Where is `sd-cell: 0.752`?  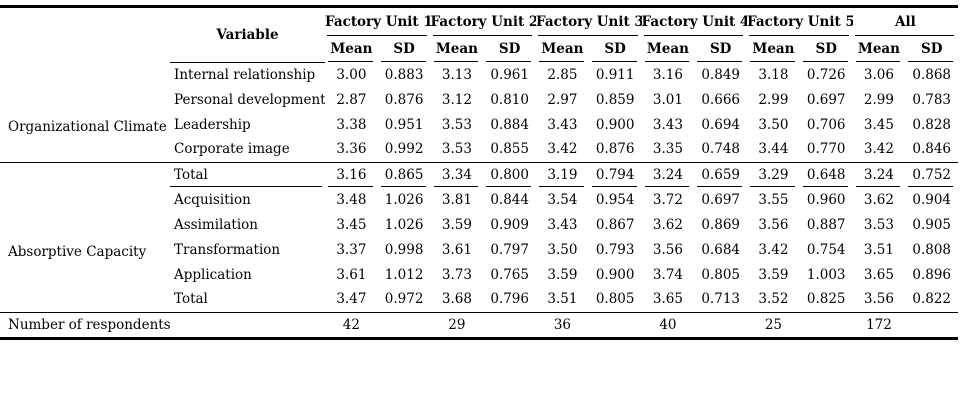 sd-cell: 0.752 is located at coordinates (932, 174).